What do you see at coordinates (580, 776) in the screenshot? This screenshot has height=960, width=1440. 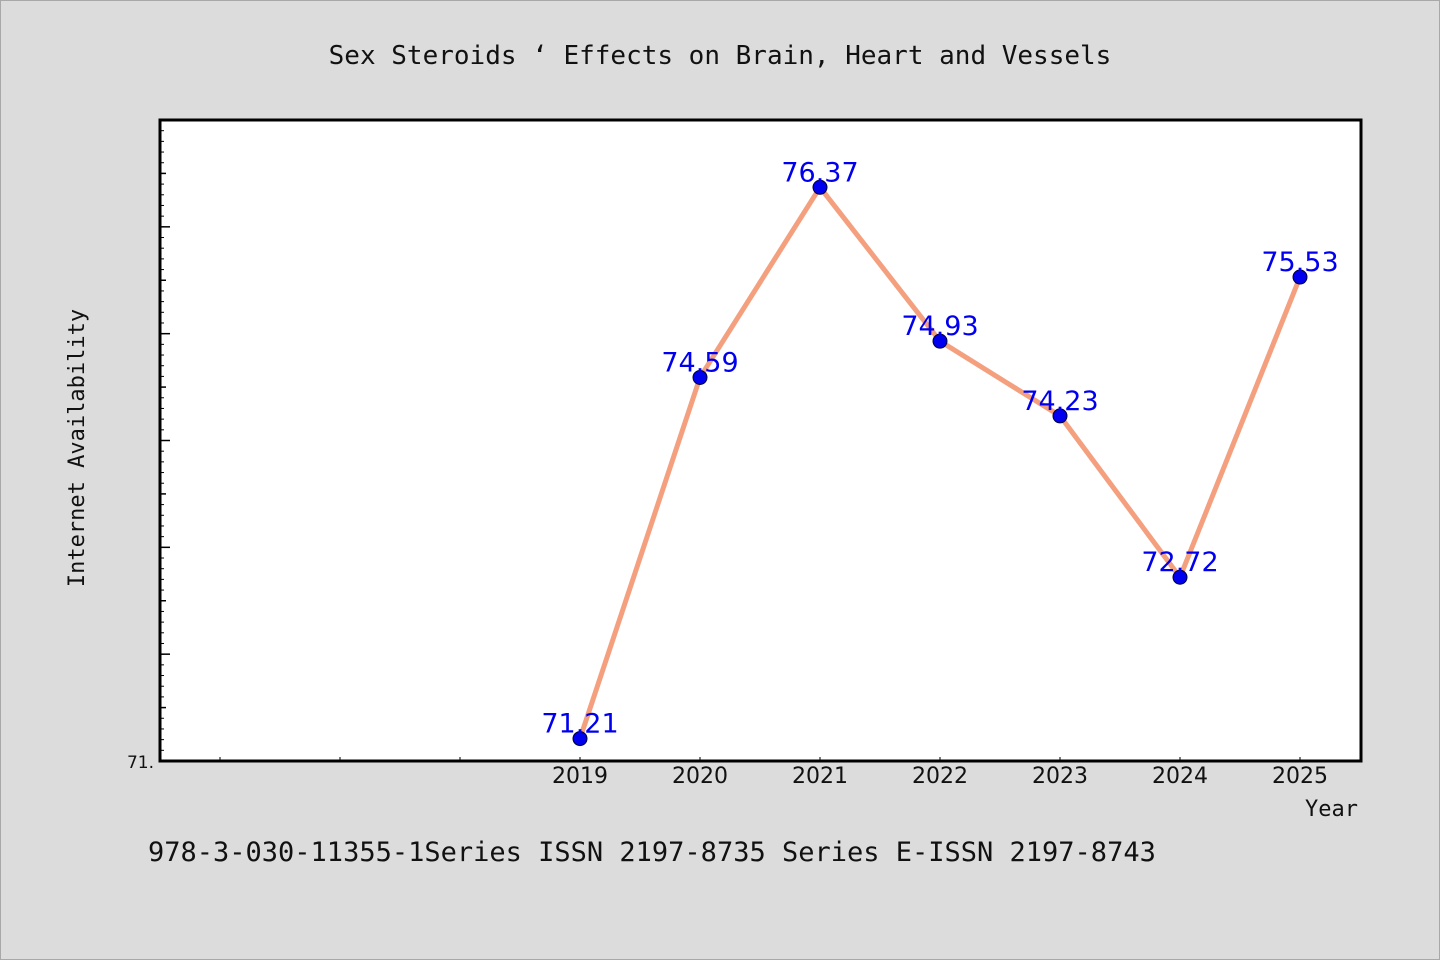 I see `x-tick-label: 2019` at bounding box center [580, 776].